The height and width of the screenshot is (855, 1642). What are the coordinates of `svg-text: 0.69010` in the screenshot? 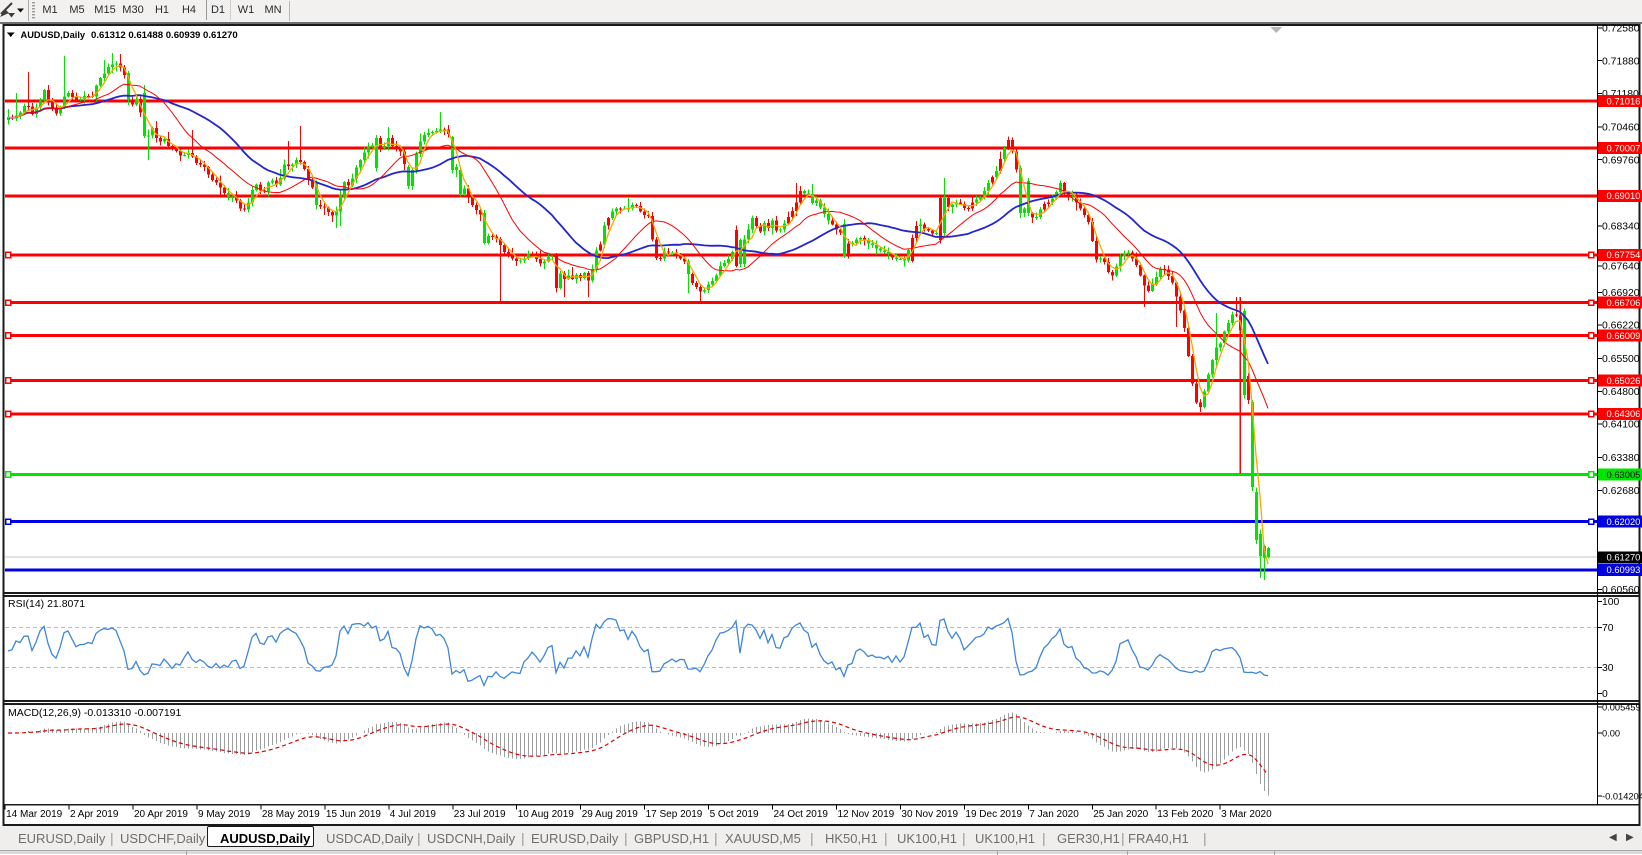 It's located at (1624, 195).